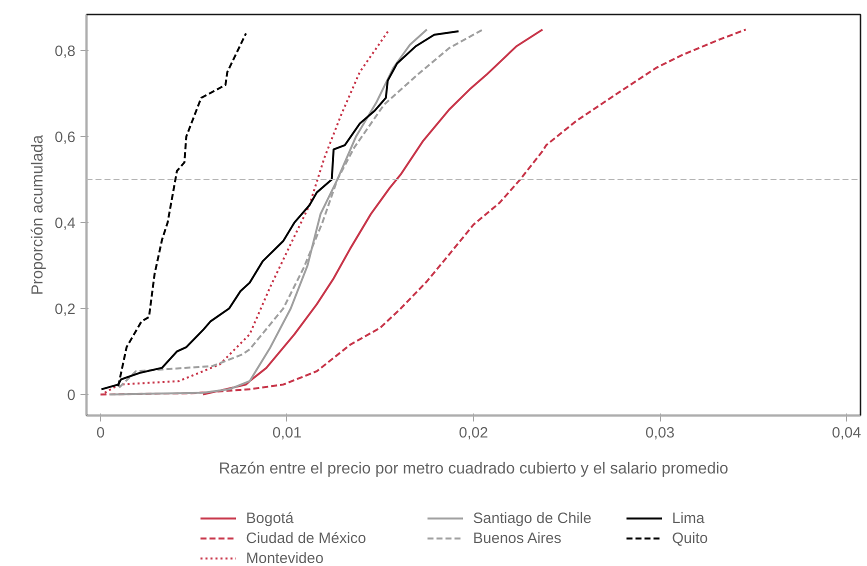 This screenshot has height=566, width=867. What do you see at coordinates (660, 433) in the screenshot?
I see `x-tick-label: 0,03` at bounding box center [660, 433].